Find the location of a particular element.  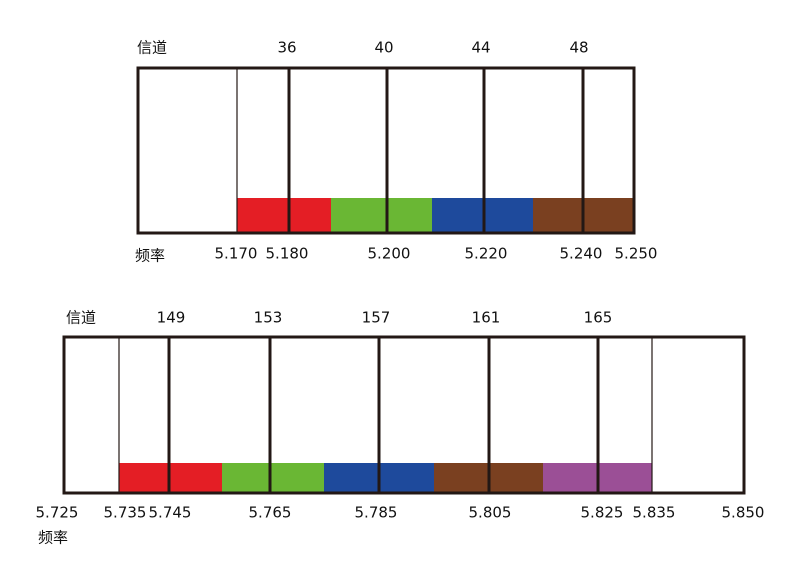

red-band is located at coordinates (284, 215).